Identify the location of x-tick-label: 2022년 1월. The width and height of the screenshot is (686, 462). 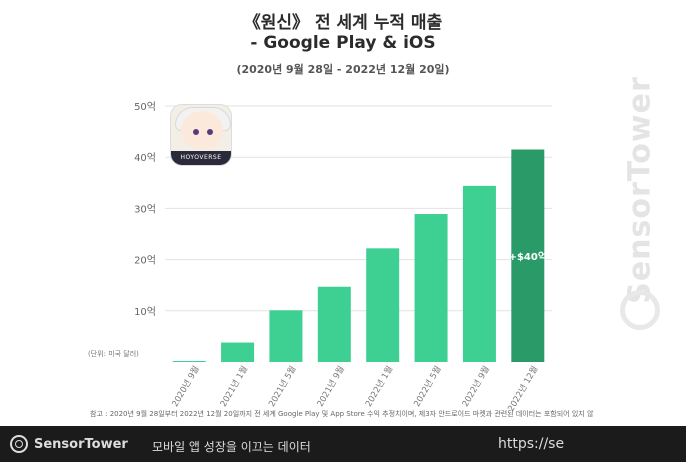
(379, 386).